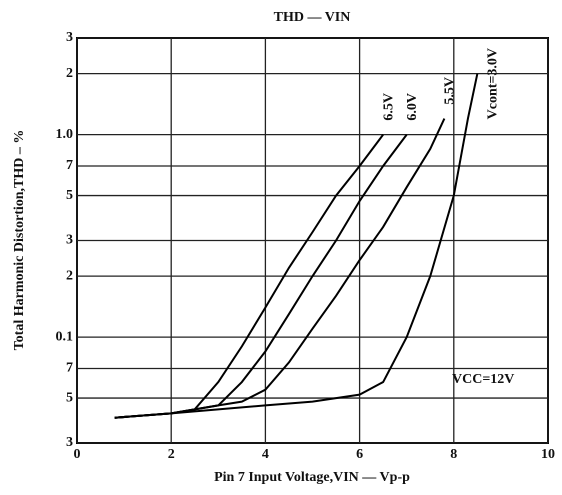  I want to click on x-tick-label: 2, so click(171, 454).